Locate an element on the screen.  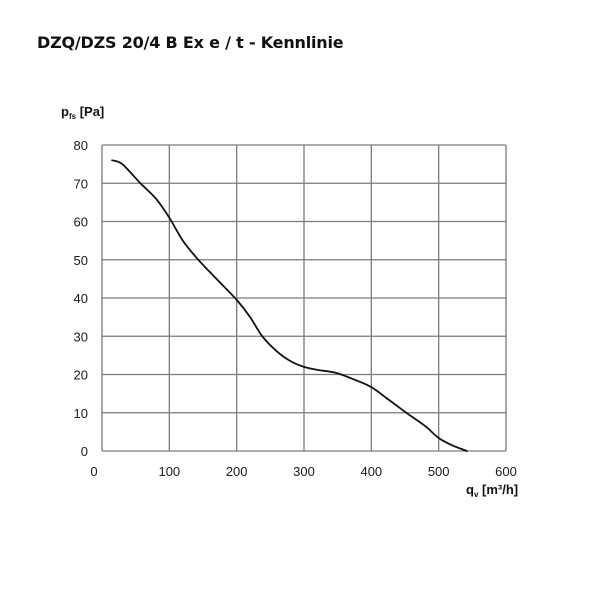
y-tick-label: 0 is located at coordinates (84, 451).